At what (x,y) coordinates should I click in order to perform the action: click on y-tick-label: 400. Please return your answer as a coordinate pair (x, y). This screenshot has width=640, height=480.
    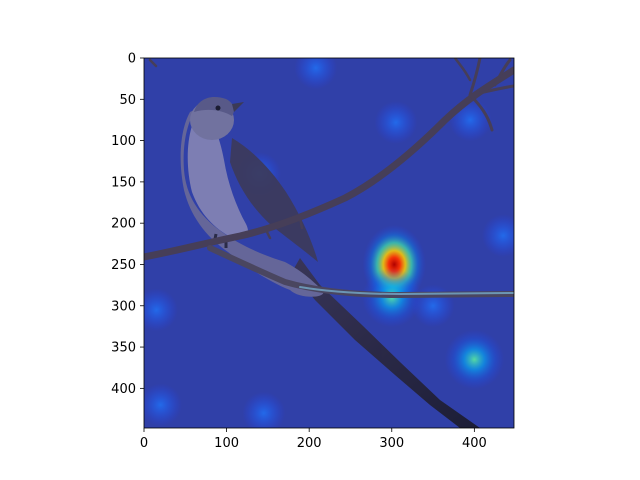
    Looking at the image, I should click on (123, 389).